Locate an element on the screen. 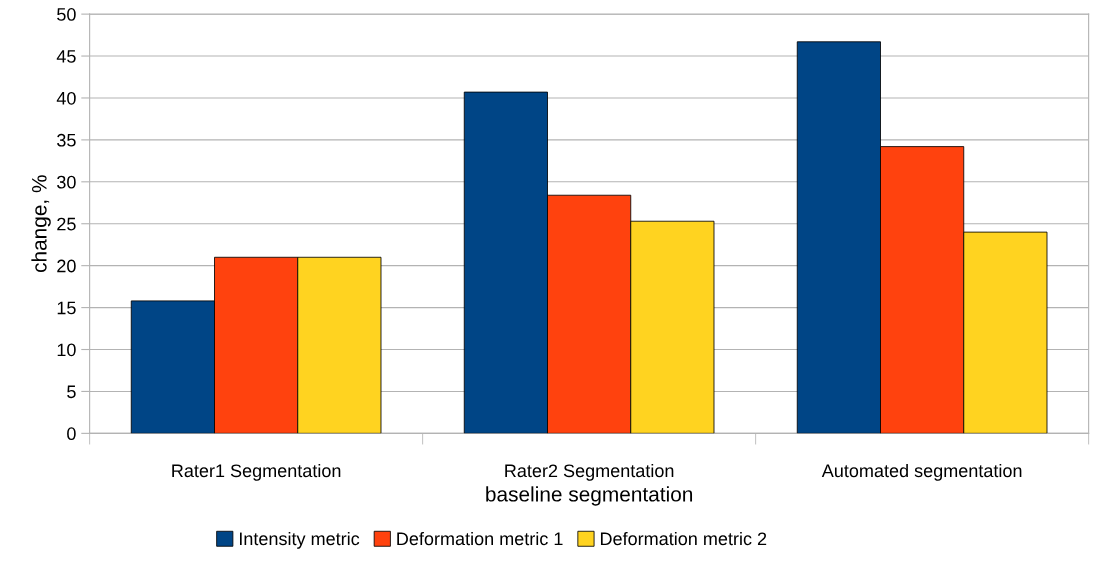 This screenshot has width=1093, height=565. y-tick-label: 10 is located at coordinates (66, 350).